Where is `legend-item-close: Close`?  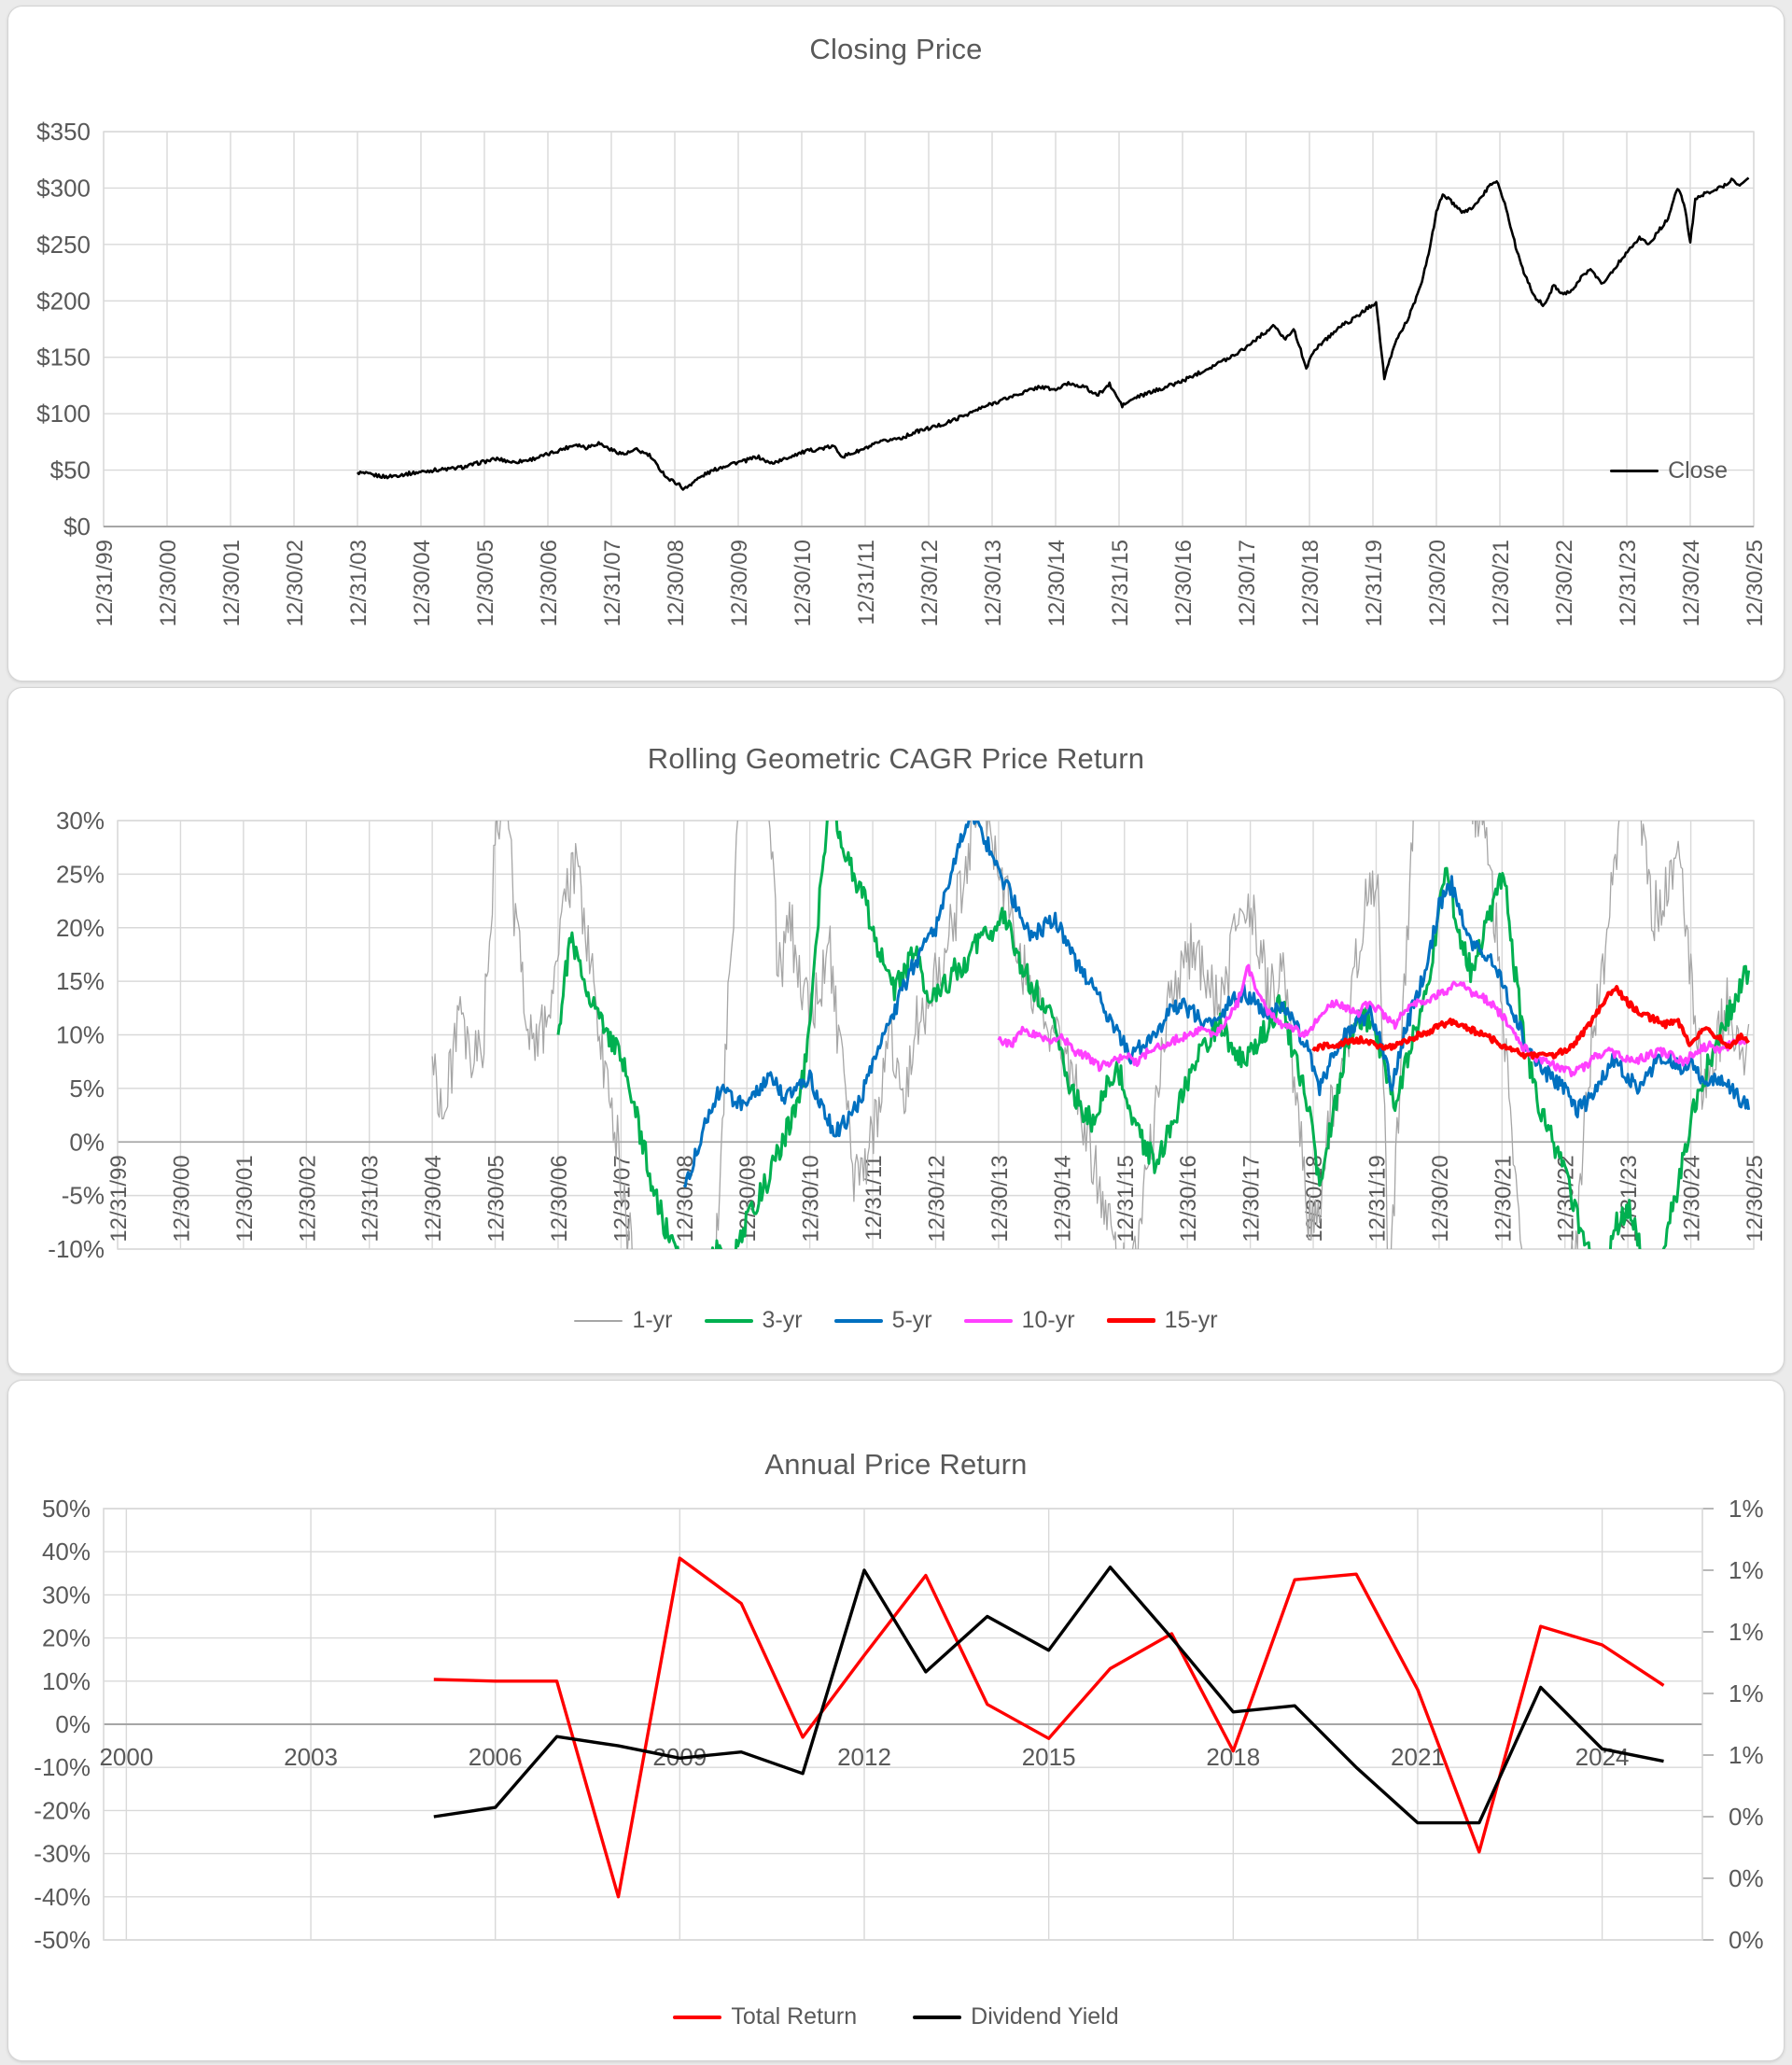 legend-item-close: Close is located at coordinates (1669, 471).